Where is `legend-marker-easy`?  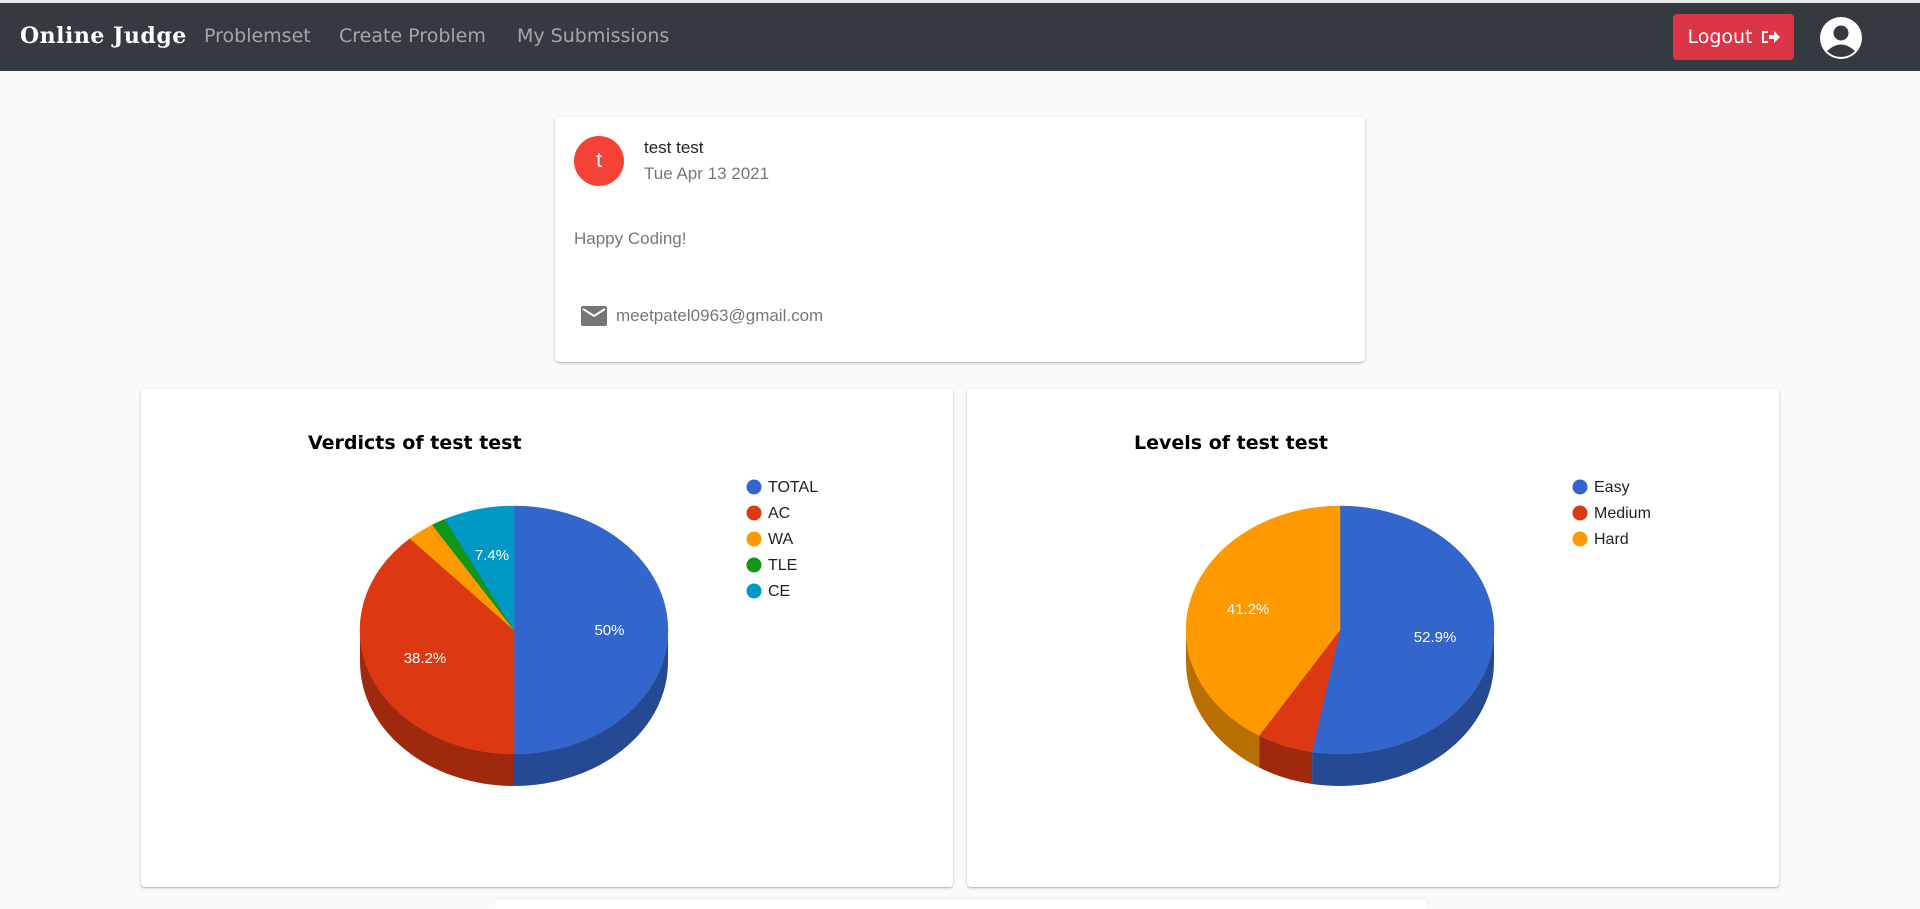 legend-marker-easy is located at coordinates (1580, 487).